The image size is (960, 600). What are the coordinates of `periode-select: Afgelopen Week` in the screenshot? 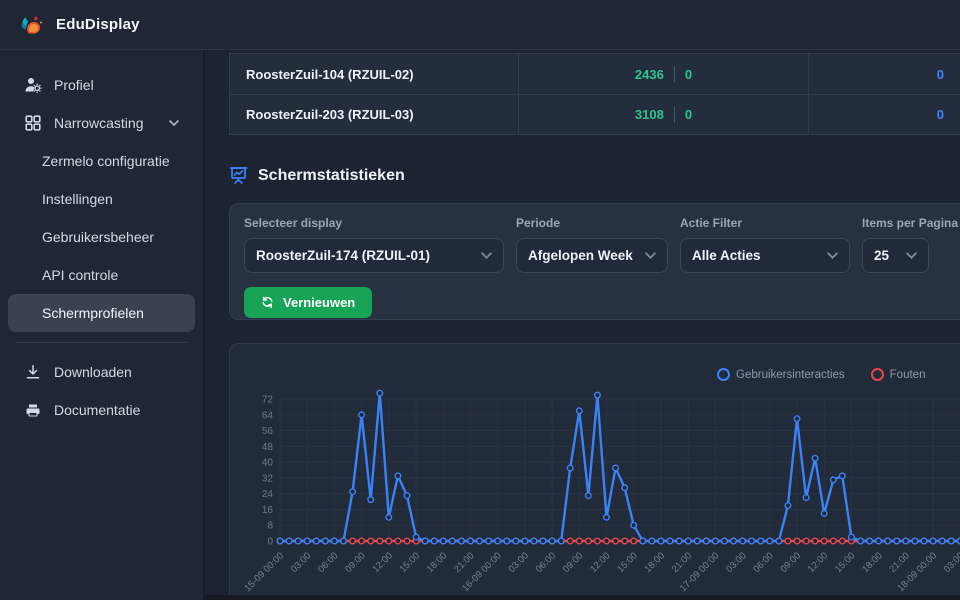 It's located at (592, 255).